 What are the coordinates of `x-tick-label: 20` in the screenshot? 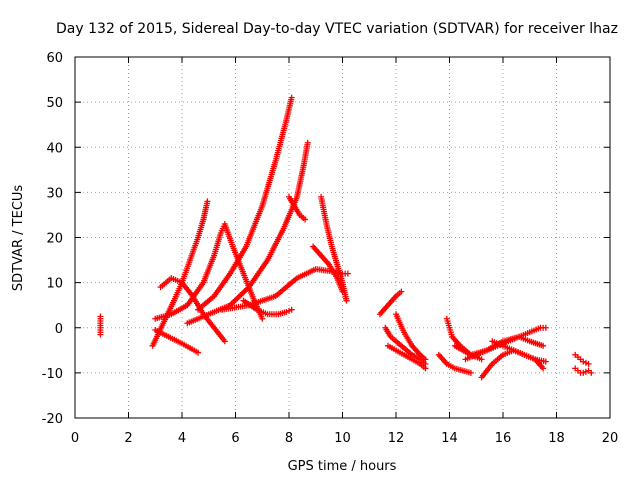 It's located at (610, 438).